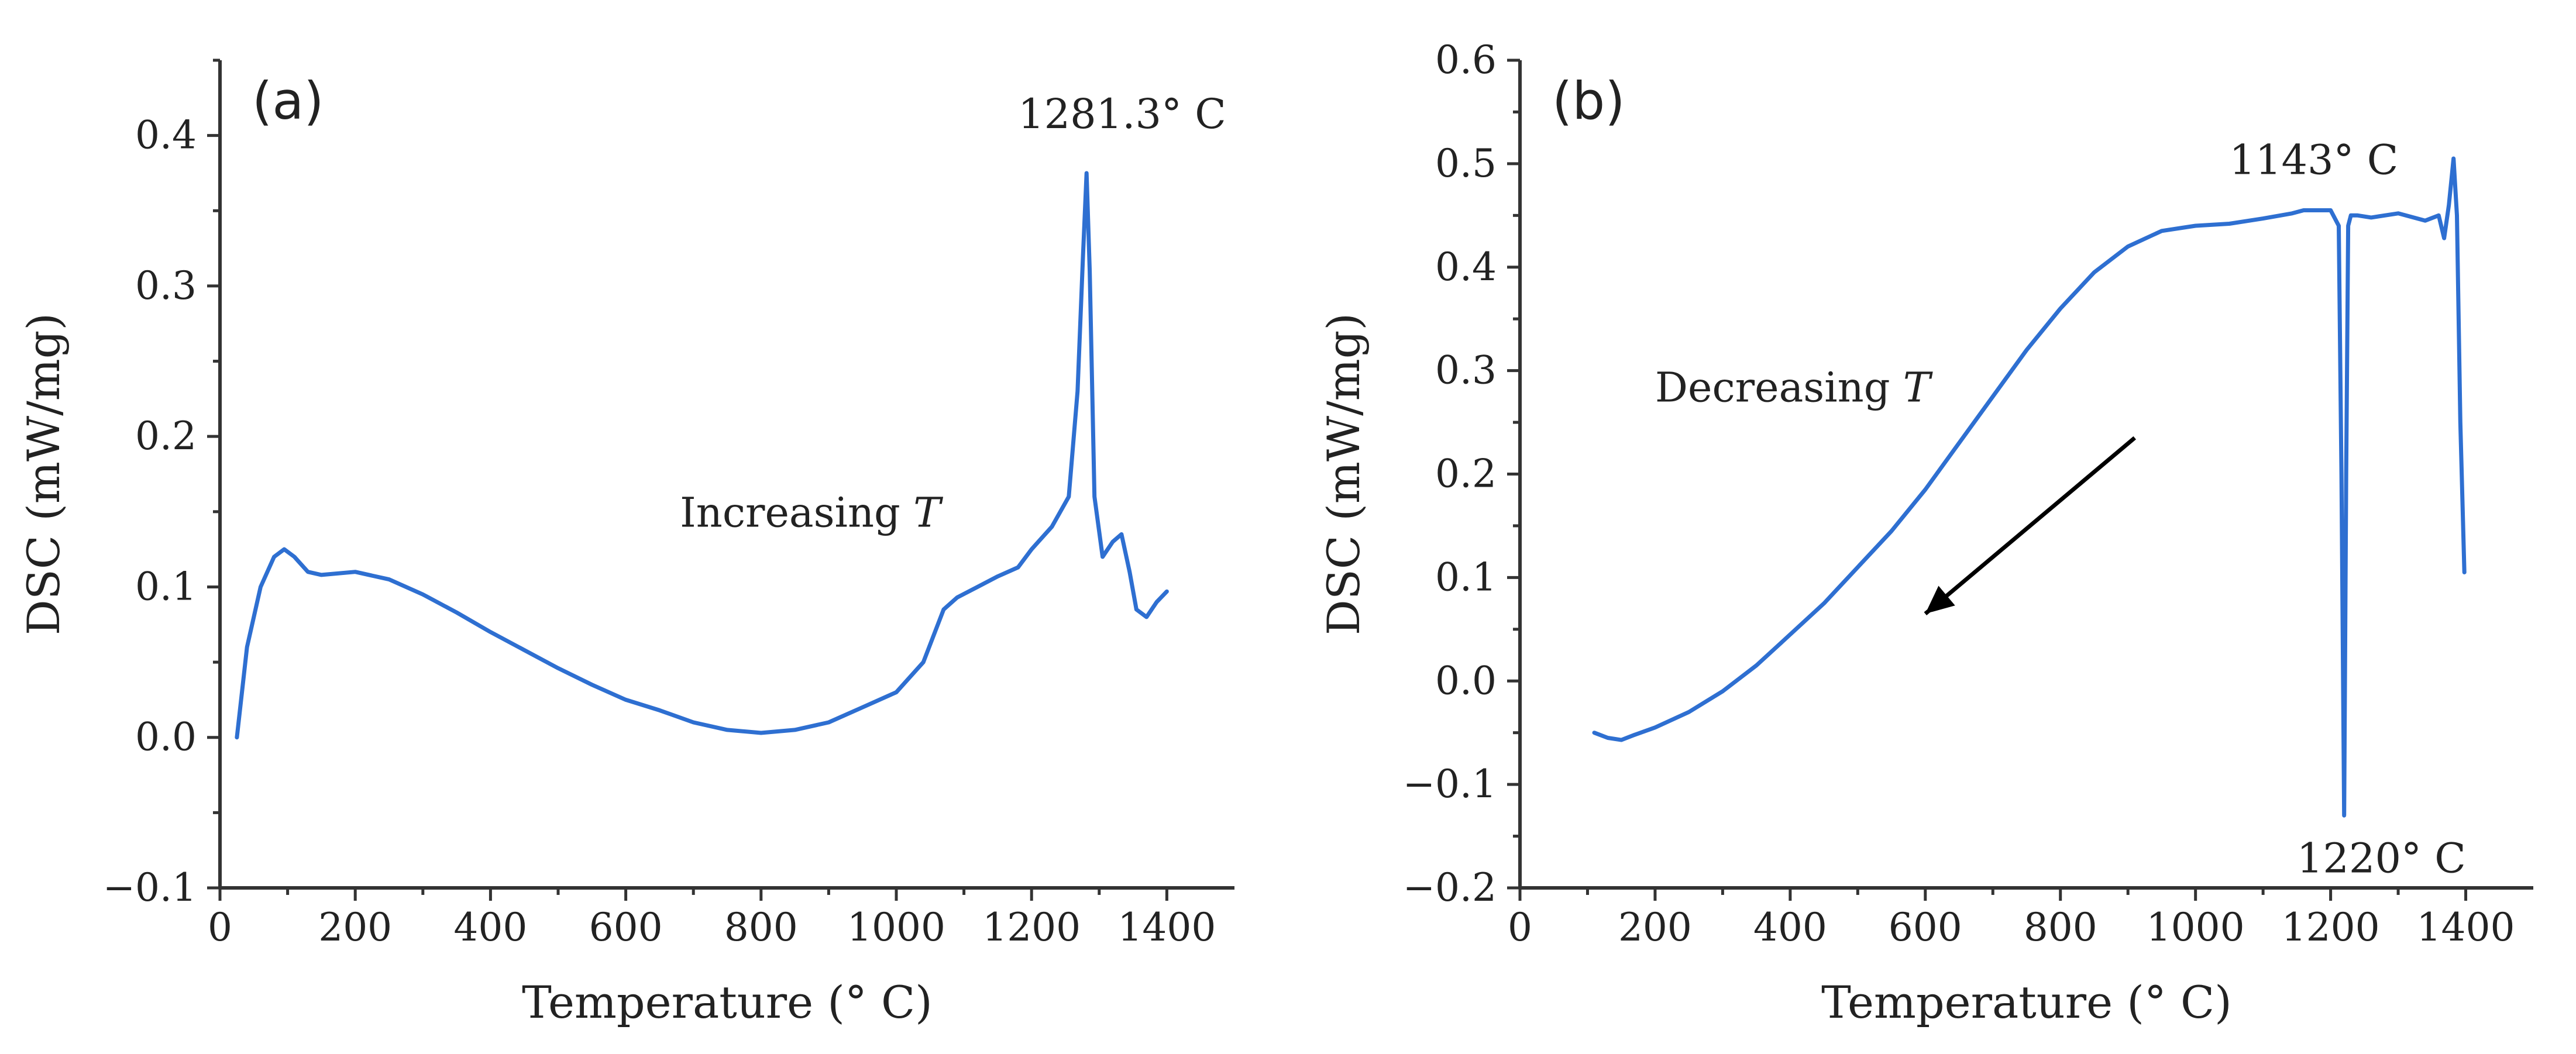  Describe the element at coordinates (1466, 163) in the screenshot. I see `y-tick-label: 0.5` at that location.